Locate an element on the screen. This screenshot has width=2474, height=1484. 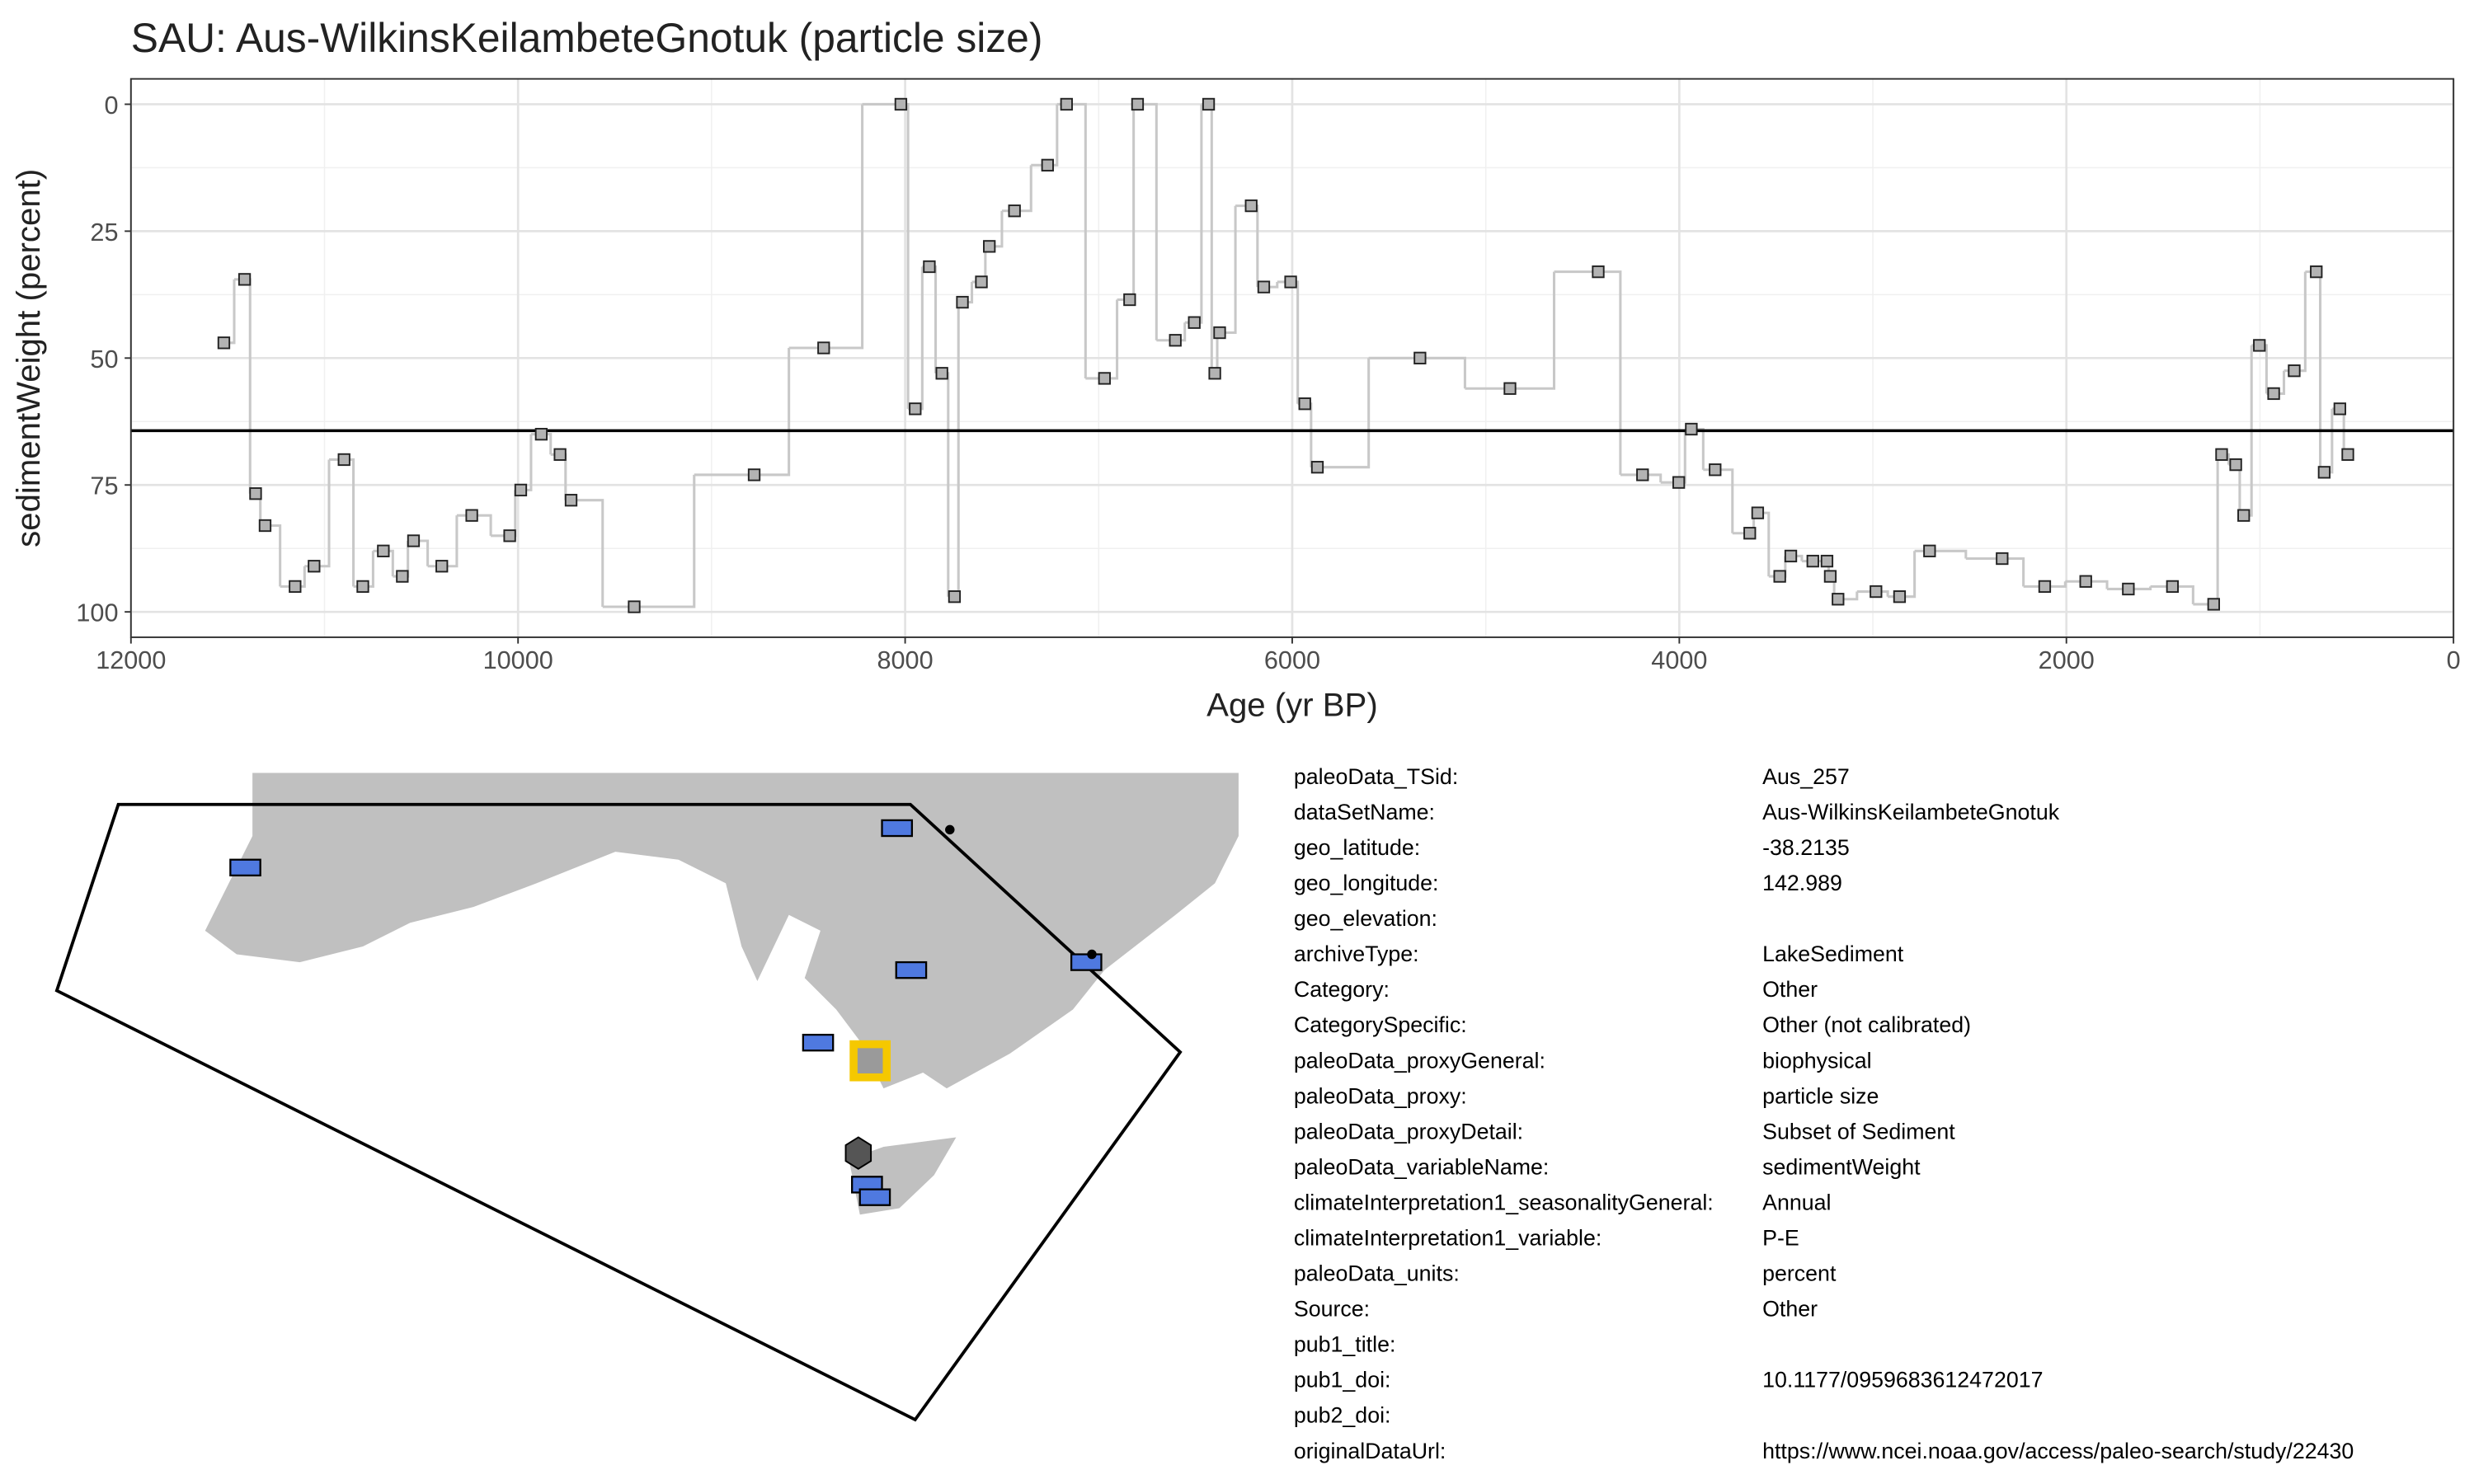
meta-key: dataSetName: is located at coordinates (1364, 812).